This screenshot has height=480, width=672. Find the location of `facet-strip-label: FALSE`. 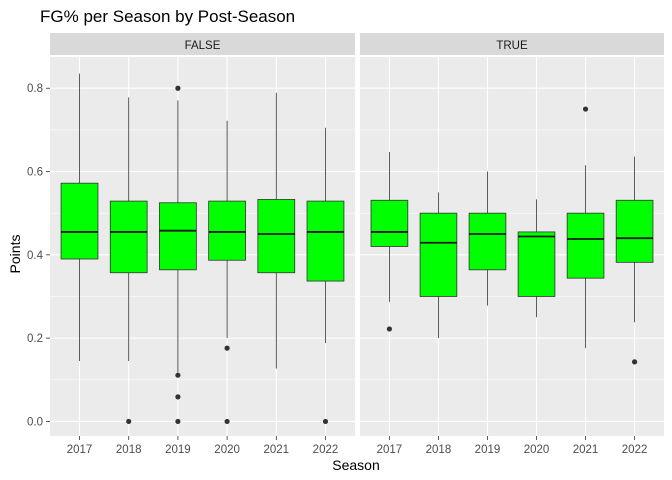

facet-strip-label: FALSE is located at coordinates (203, 46).